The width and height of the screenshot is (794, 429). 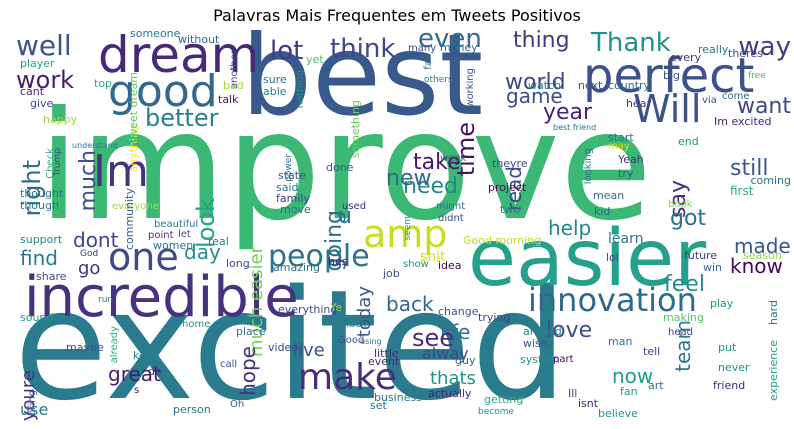 What do you see at coordinates (248, 371) in the screenshot?
I see `word-hope: hope` at bounding box center [248, 371].